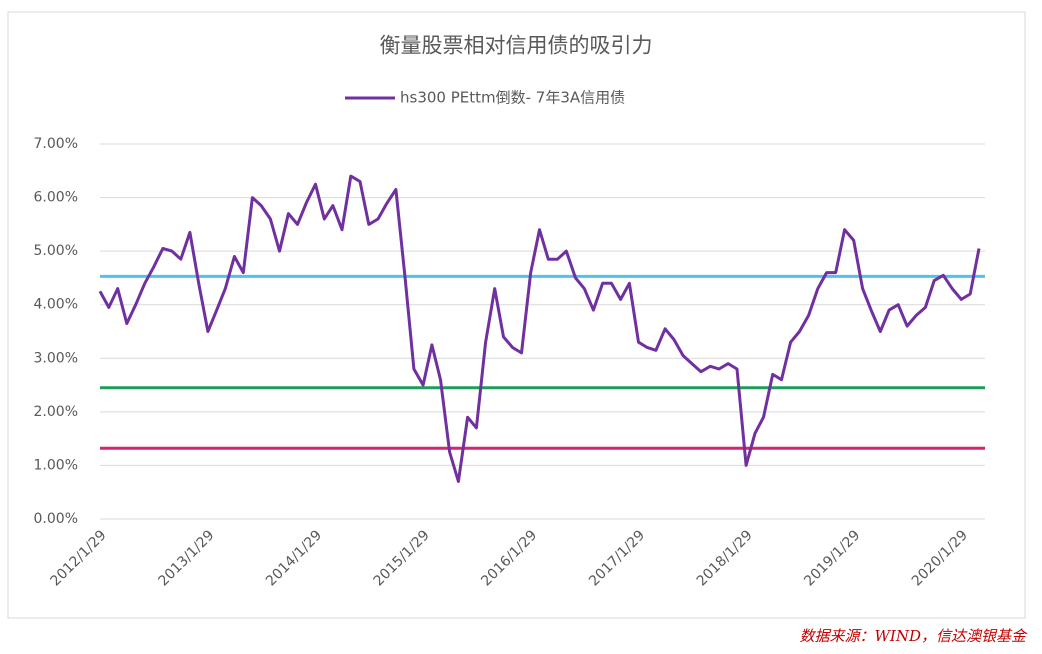  Describe the element at coordinates (56, 358) in the screenshot. I see `y-tick-label: 3.00%` at that location.